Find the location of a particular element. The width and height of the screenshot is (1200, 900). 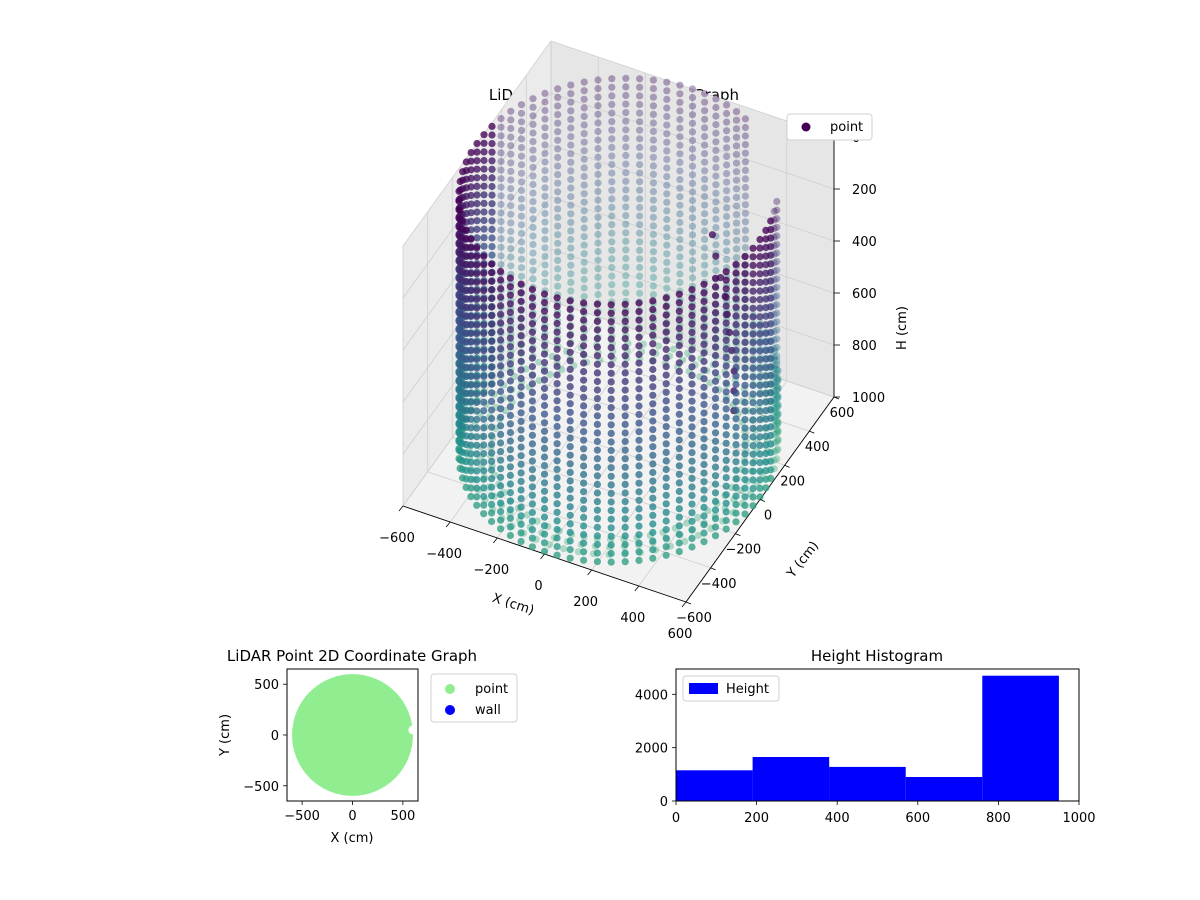

legend-2d: point wall is located at coordinates (474, 698).